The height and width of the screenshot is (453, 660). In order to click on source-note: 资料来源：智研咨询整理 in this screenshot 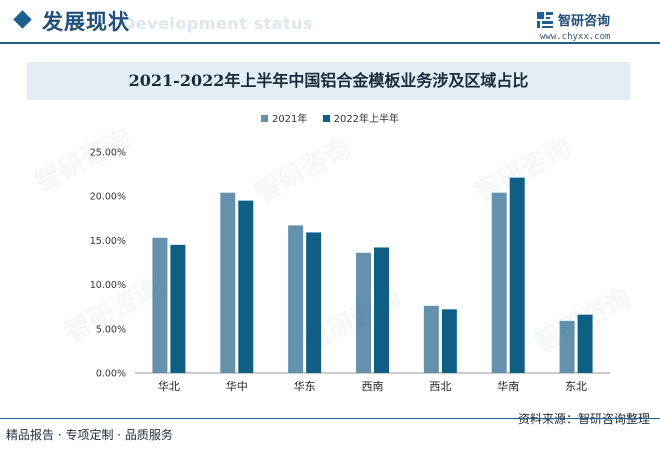, I will do `click(583, 419)`.